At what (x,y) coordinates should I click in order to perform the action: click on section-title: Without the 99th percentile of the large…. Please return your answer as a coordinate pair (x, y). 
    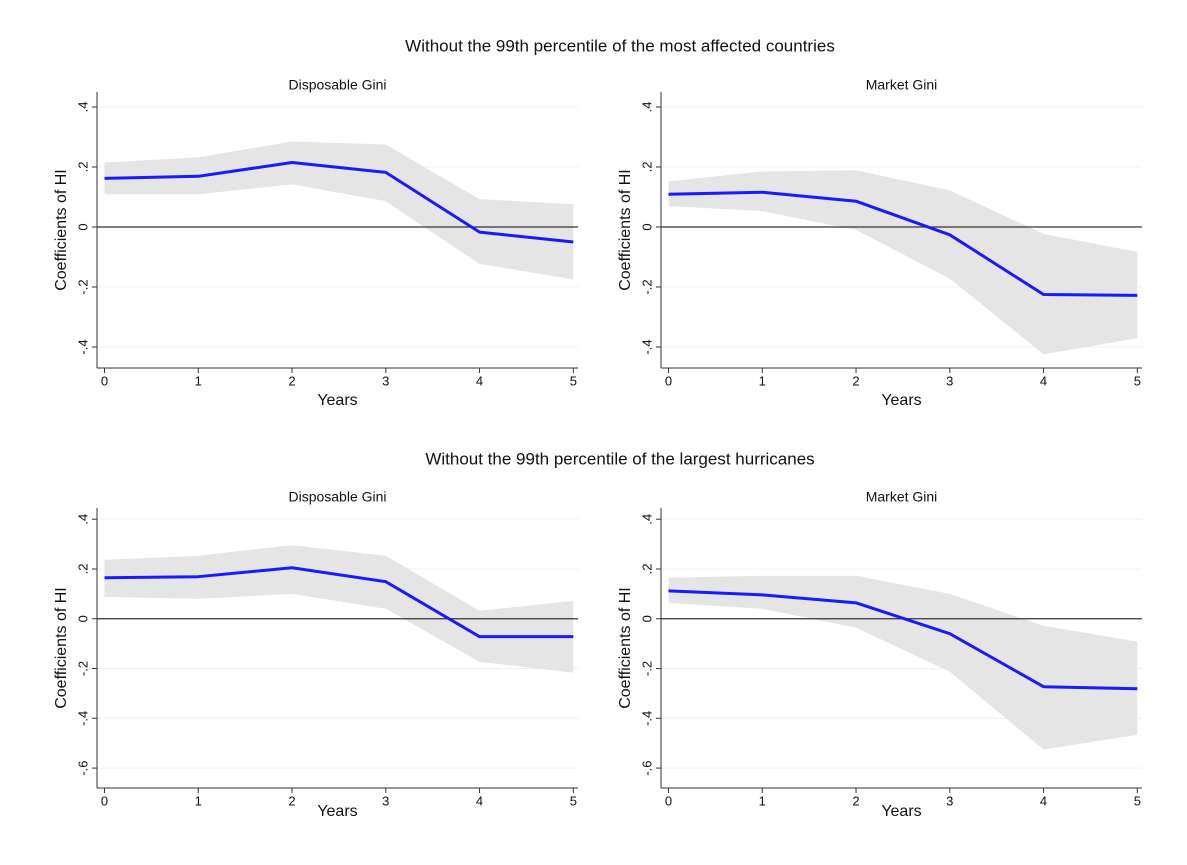
    Looking at the image, I should click on (619, 458).